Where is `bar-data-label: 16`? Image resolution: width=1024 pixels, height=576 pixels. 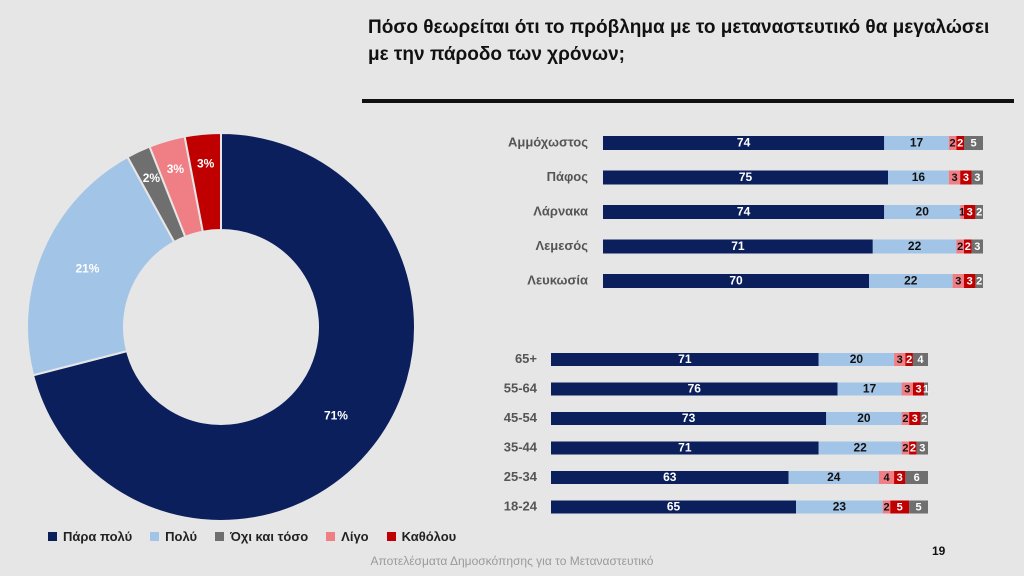
bar-data-label: 16 is located at coordinates (919, 177).